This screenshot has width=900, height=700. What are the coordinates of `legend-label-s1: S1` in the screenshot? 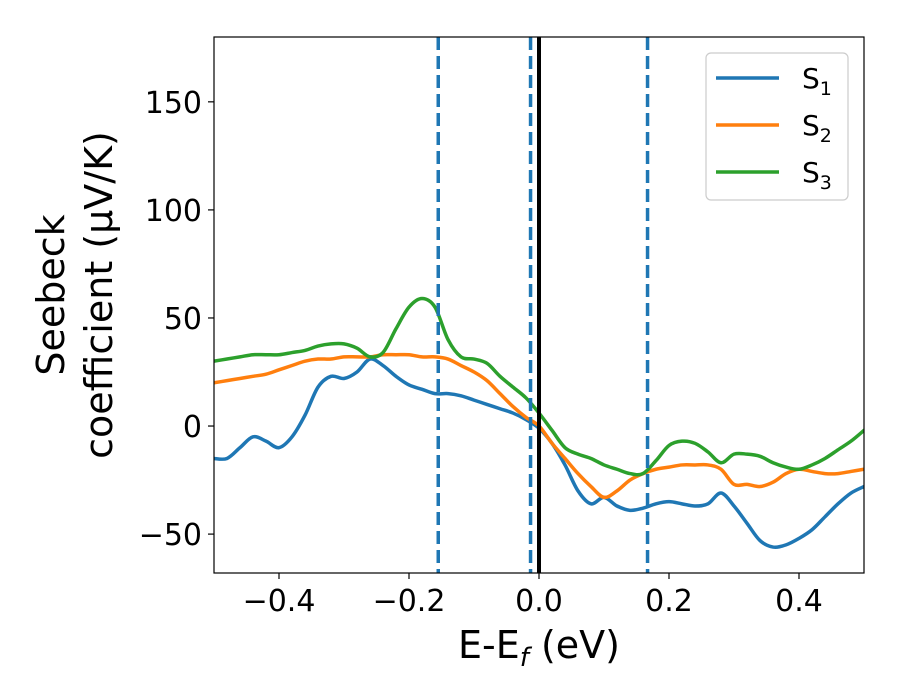 It's located at (817, 81).